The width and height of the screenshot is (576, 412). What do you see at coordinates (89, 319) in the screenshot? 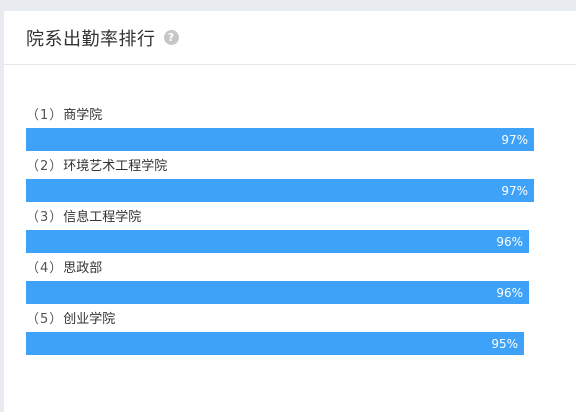
I see `department-name: 创业学院` at bounding box center [89, 319].